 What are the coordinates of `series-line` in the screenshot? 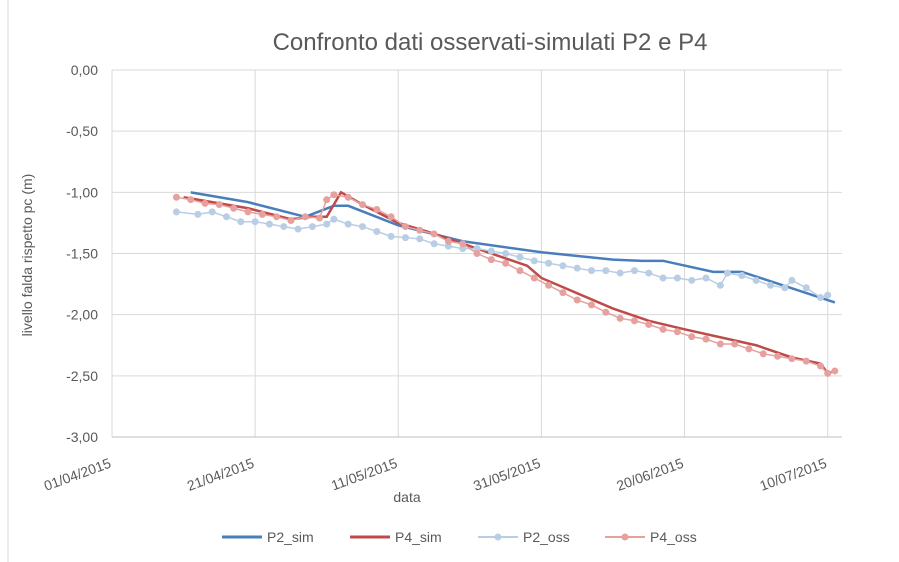 It's located at (502, 255).